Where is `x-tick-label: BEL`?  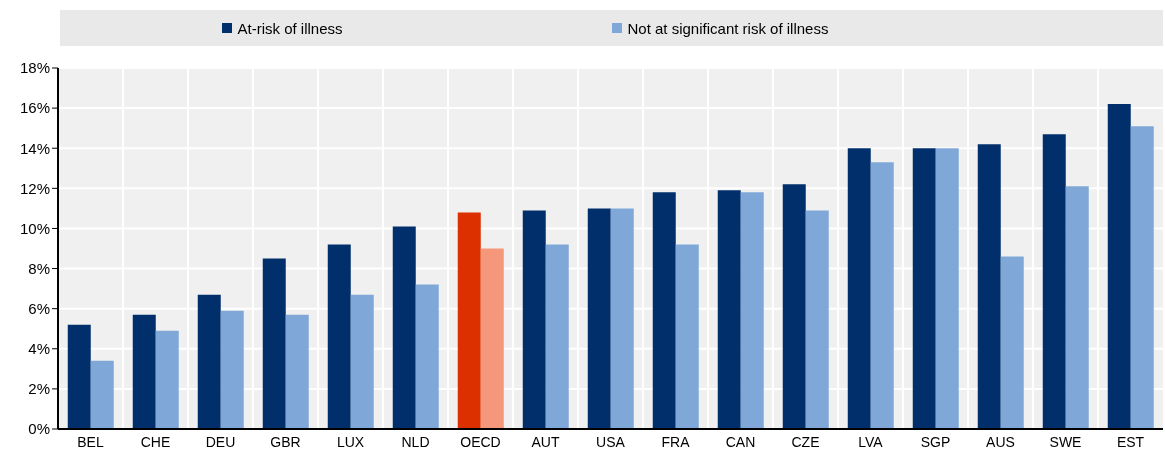
x-tick-label: BEL is located at coordinates (90, 441).